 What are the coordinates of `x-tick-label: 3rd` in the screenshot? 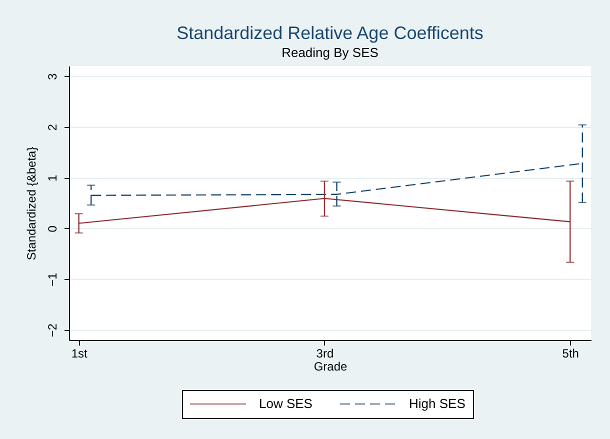 It's located at (325, 353).